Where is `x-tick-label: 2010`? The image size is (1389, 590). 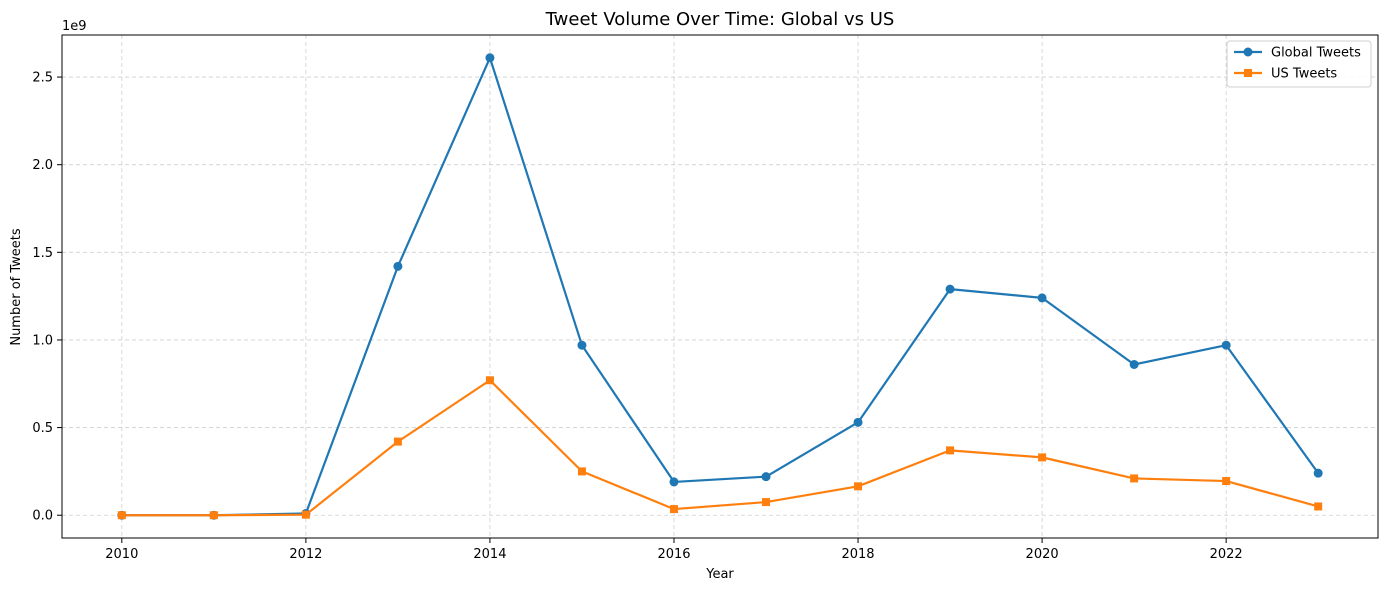 x-tick-label: 2010 is located at coordinates (121, 554).